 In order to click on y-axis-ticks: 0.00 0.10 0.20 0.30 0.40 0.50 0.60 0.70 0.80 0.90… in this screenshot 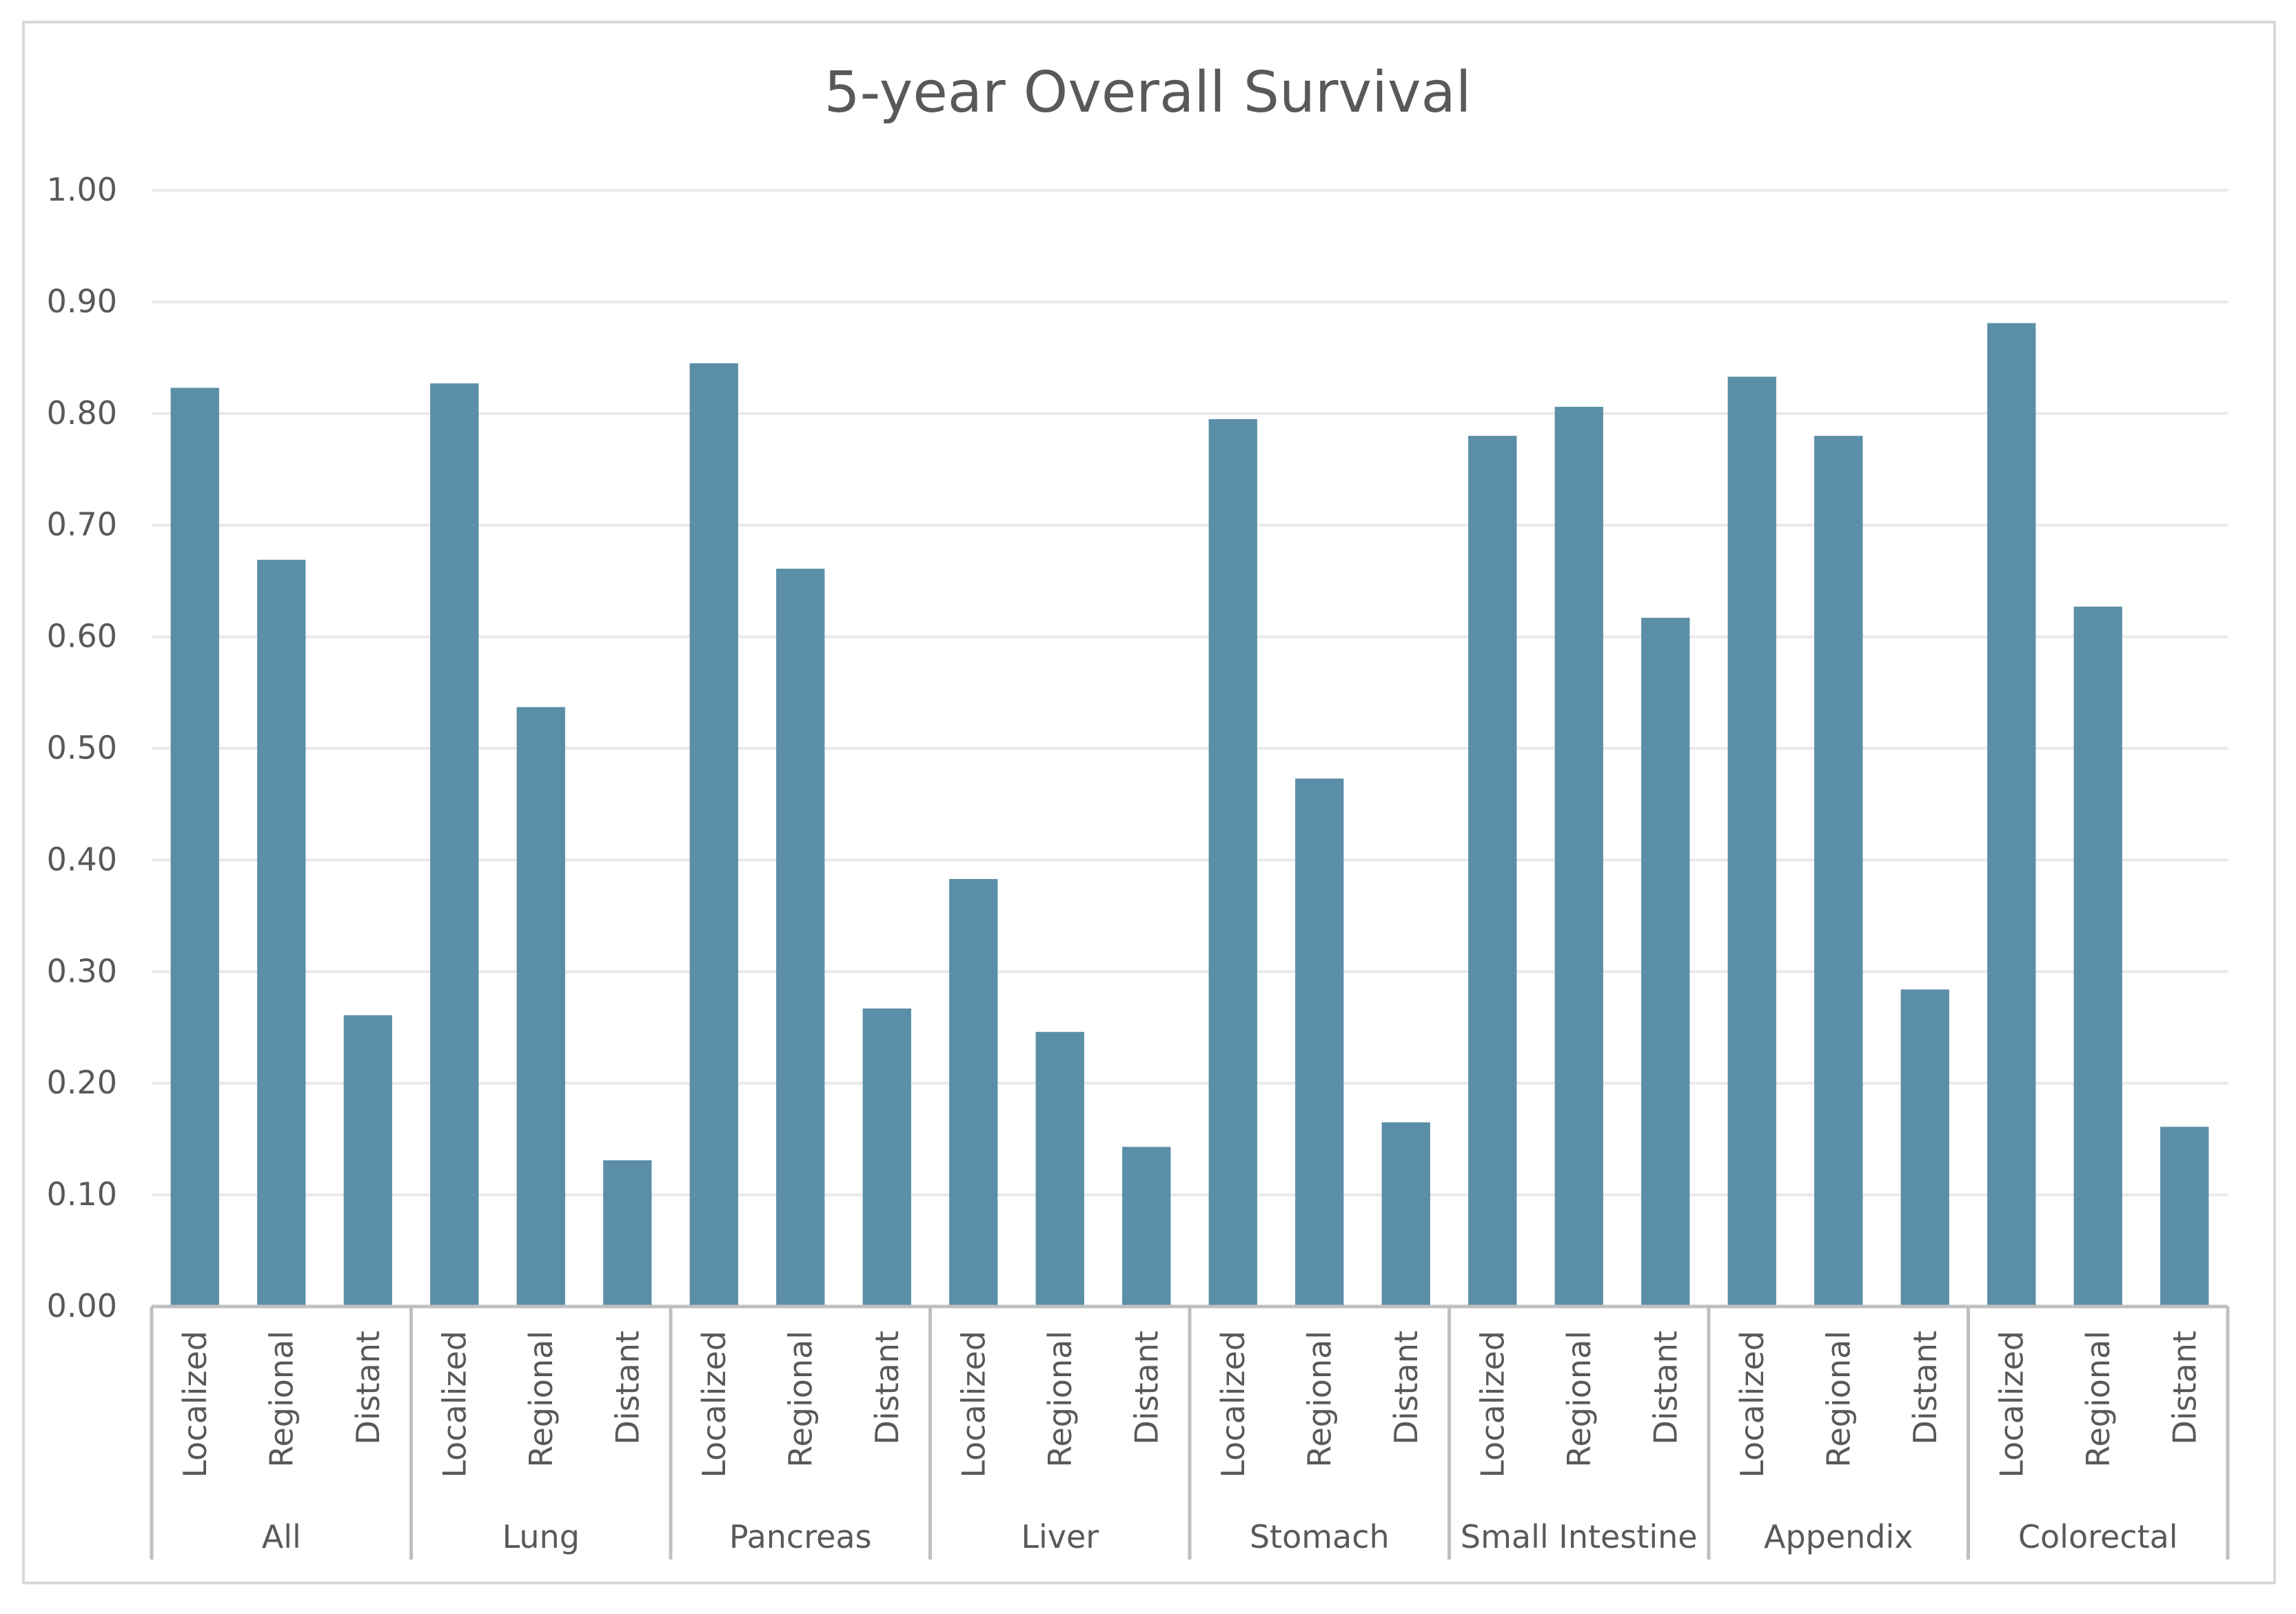, I will do `click(82, 747)`.